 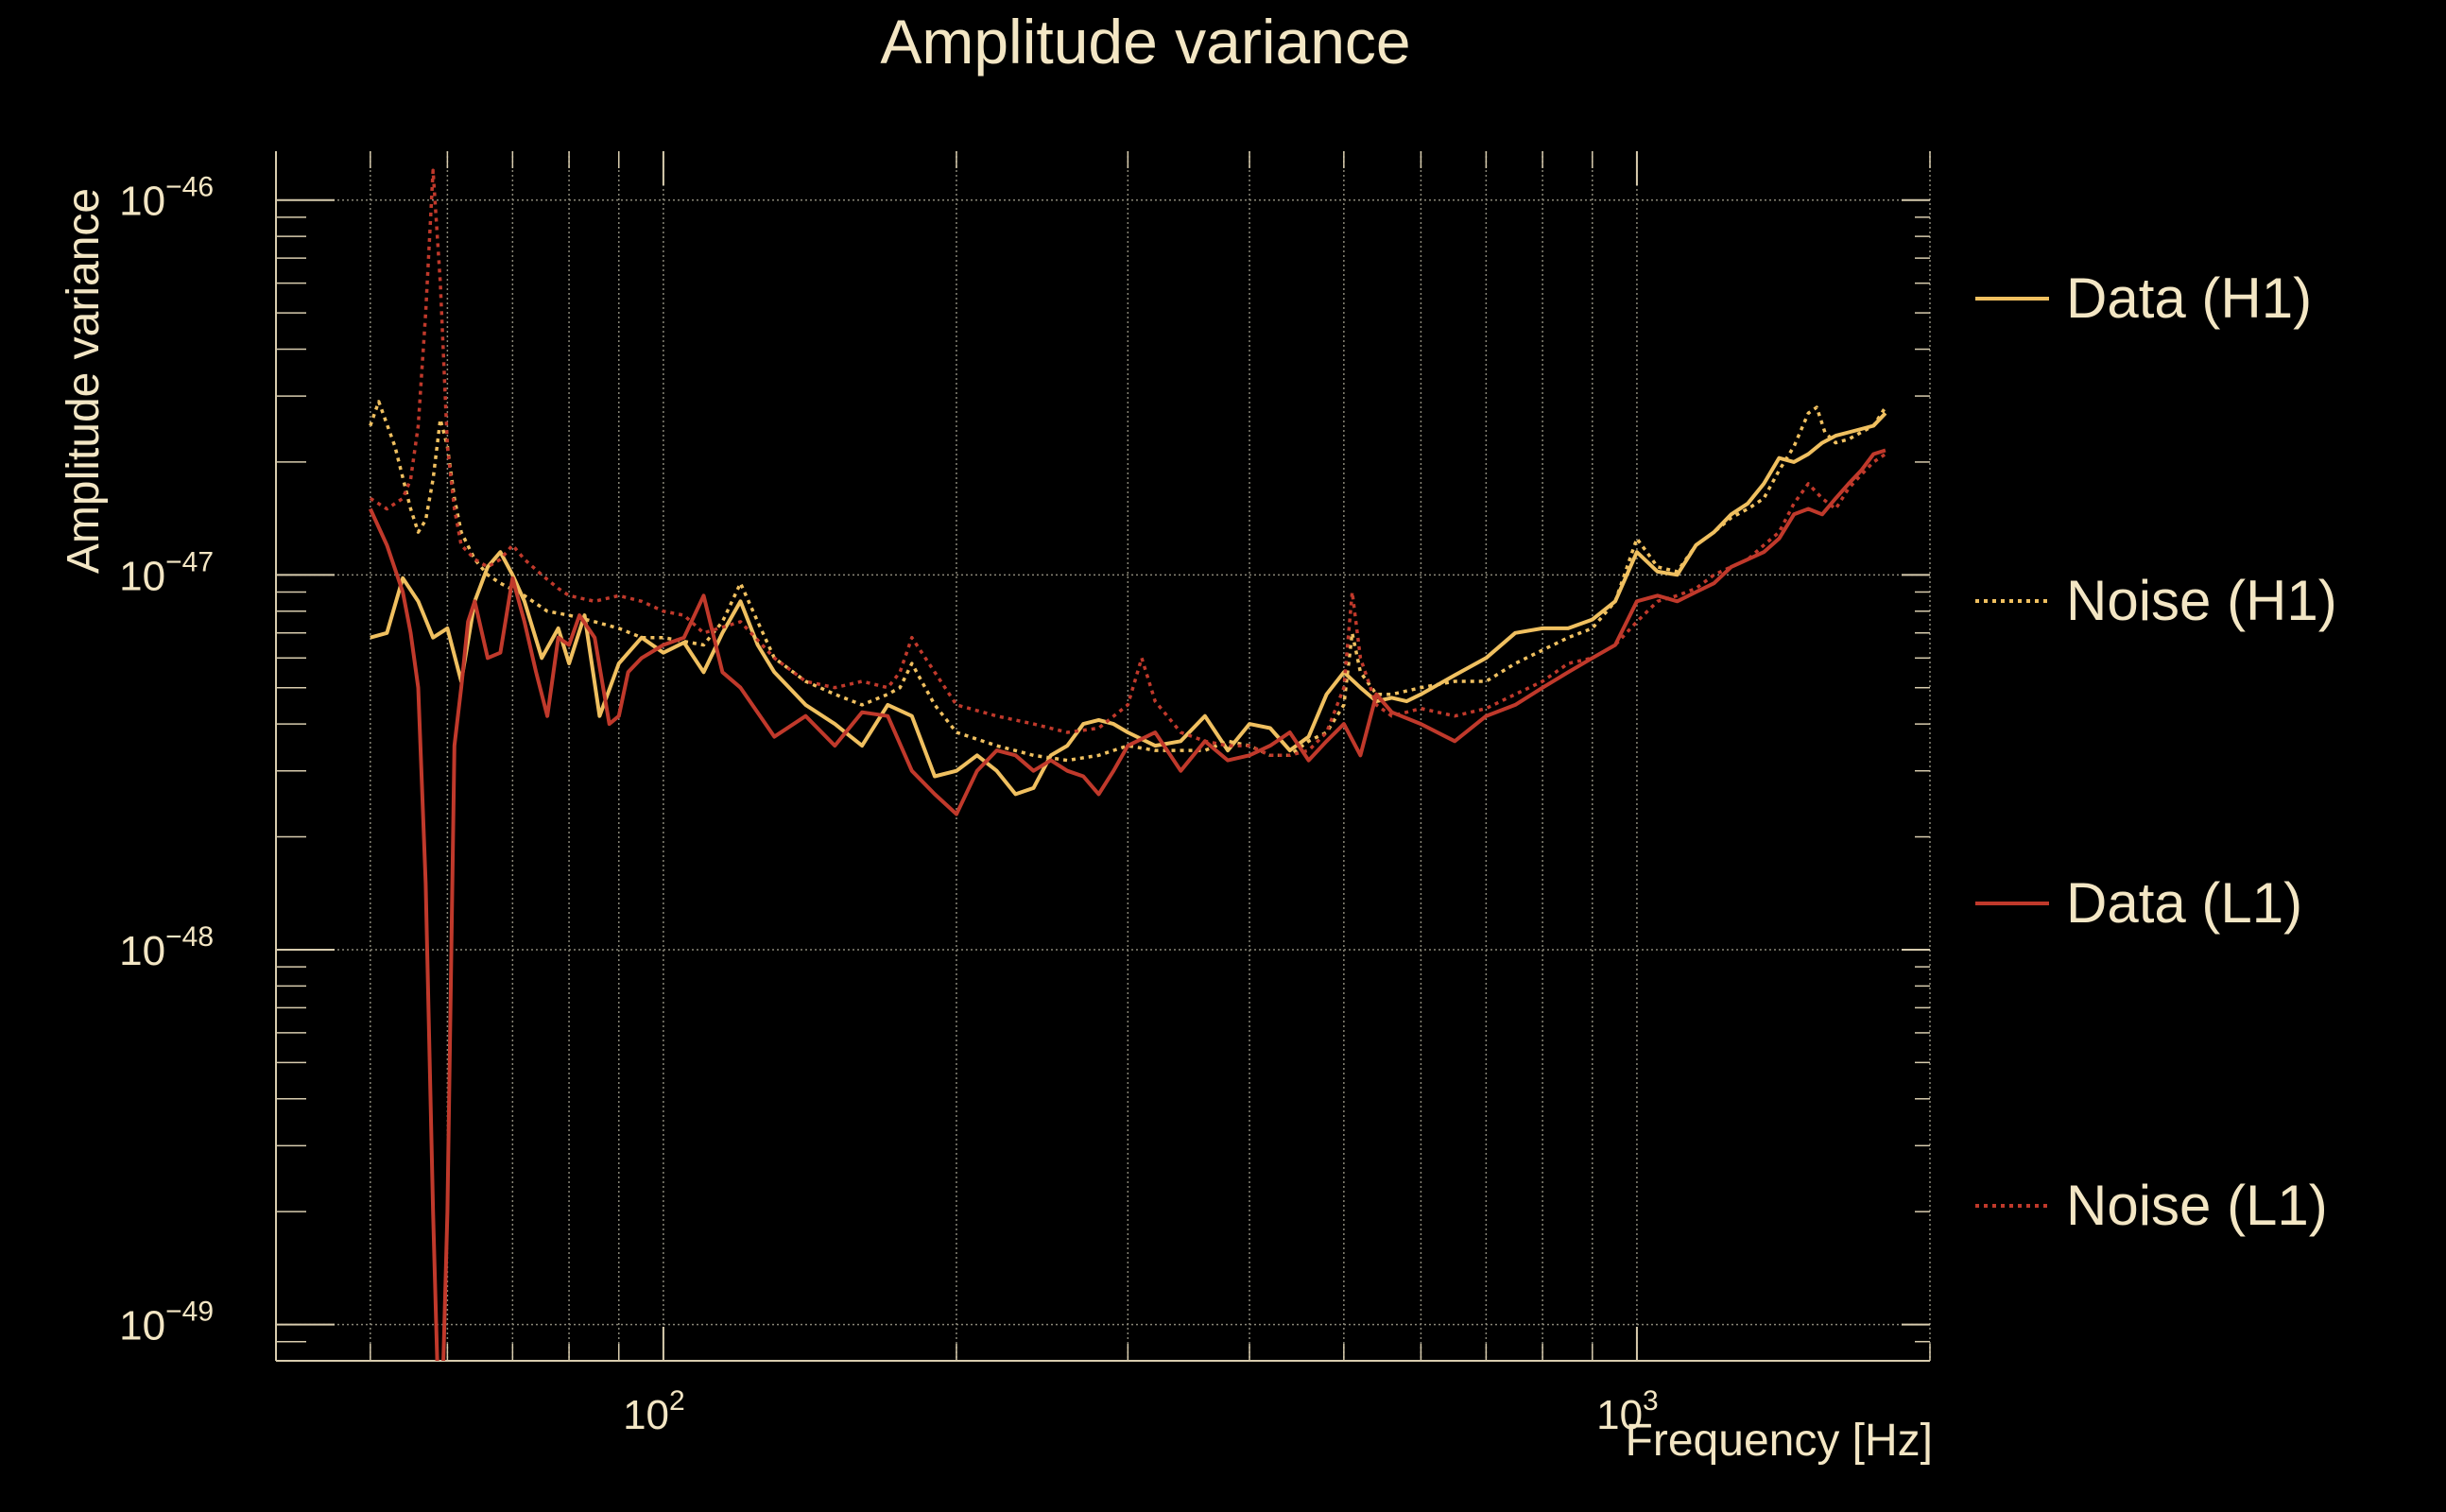 I want to click on legend-label-0: Data (H1), so click(x=2189, y=298).